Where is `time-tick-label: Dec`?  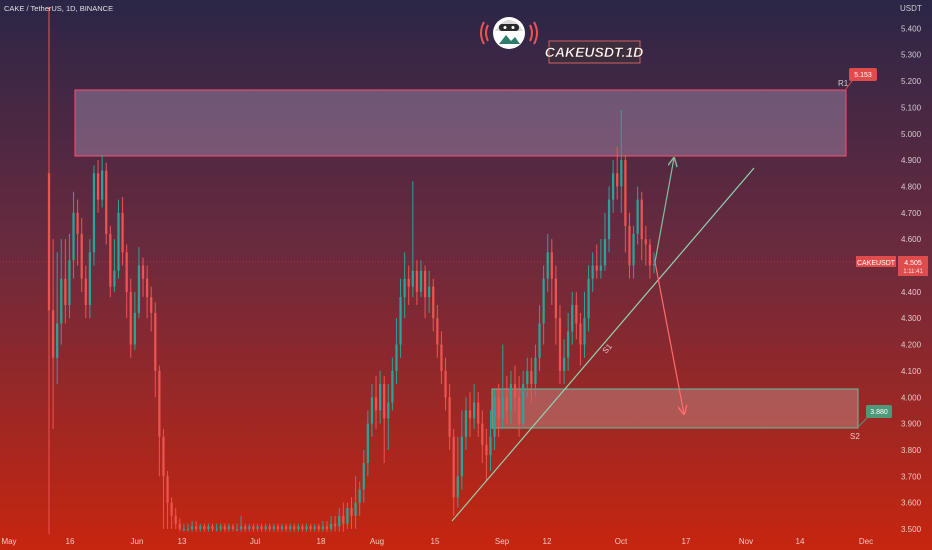
time-tick-label: Dec is located at coordinates (866, 541).